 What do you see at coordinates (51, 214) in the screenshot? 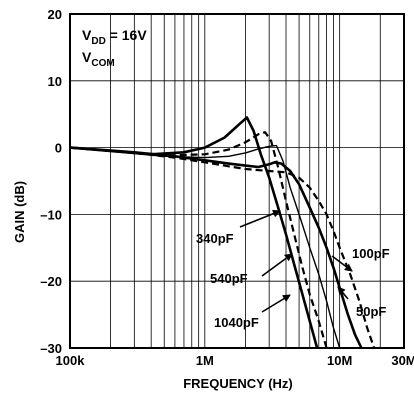
I see `y-tick-label: –10` at bounding box center [51, 214].